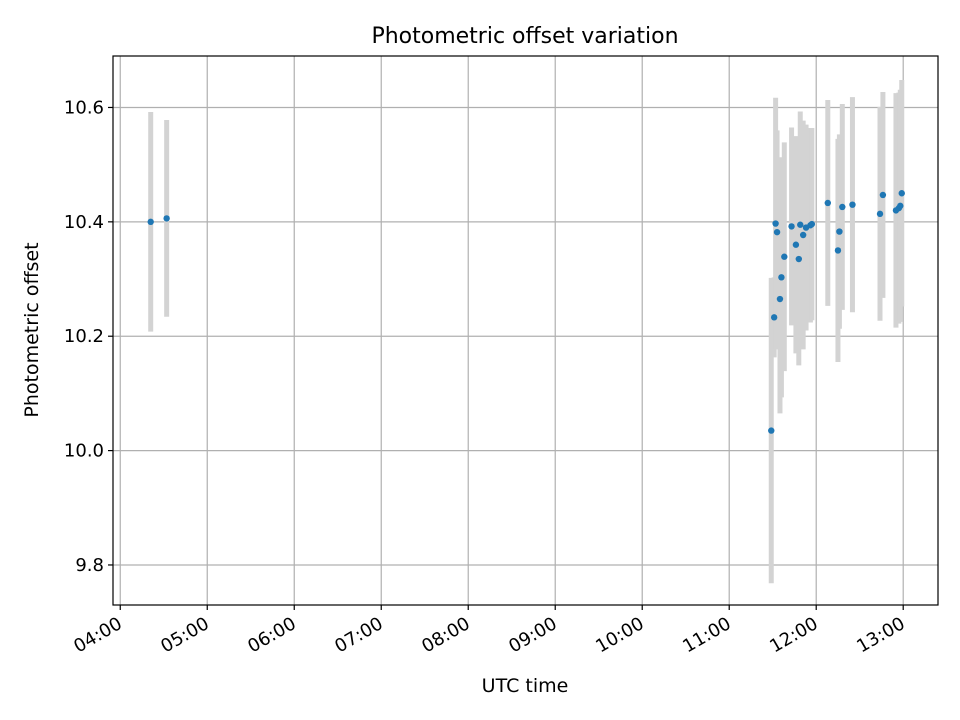 The width and height of the screenshot is (960, 720). I want to click on y-tick-label: 10.2, so click(84, 336).